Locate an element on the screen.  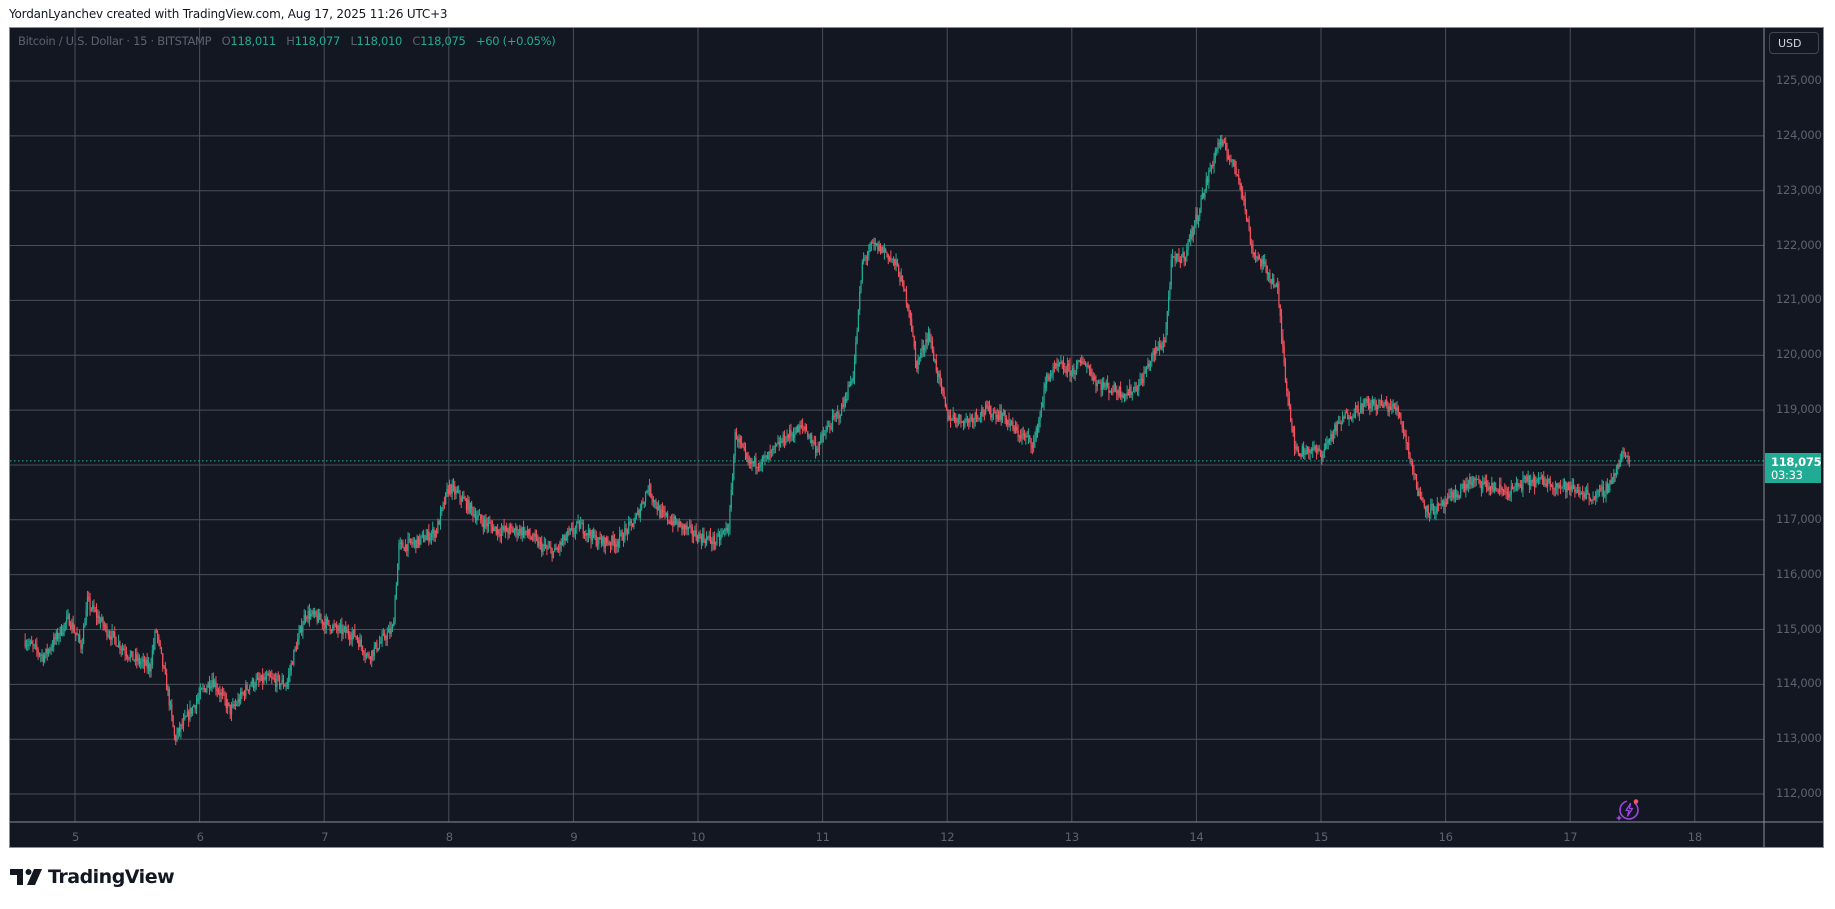
last-price-tag: 118,075 03:33 is located at coordinates (1793, 467).